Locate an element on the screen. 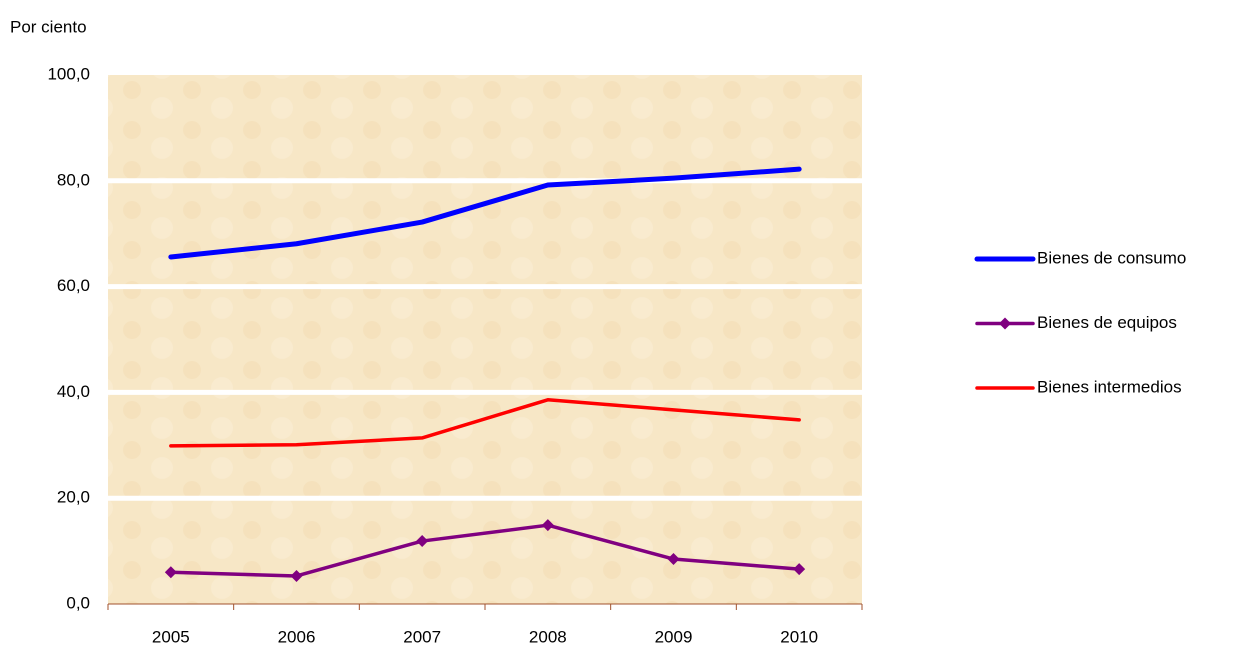 The height and width of the screenshot is (647, 1251). x-tick-label: 2009 is located at coordinates (674, 636).